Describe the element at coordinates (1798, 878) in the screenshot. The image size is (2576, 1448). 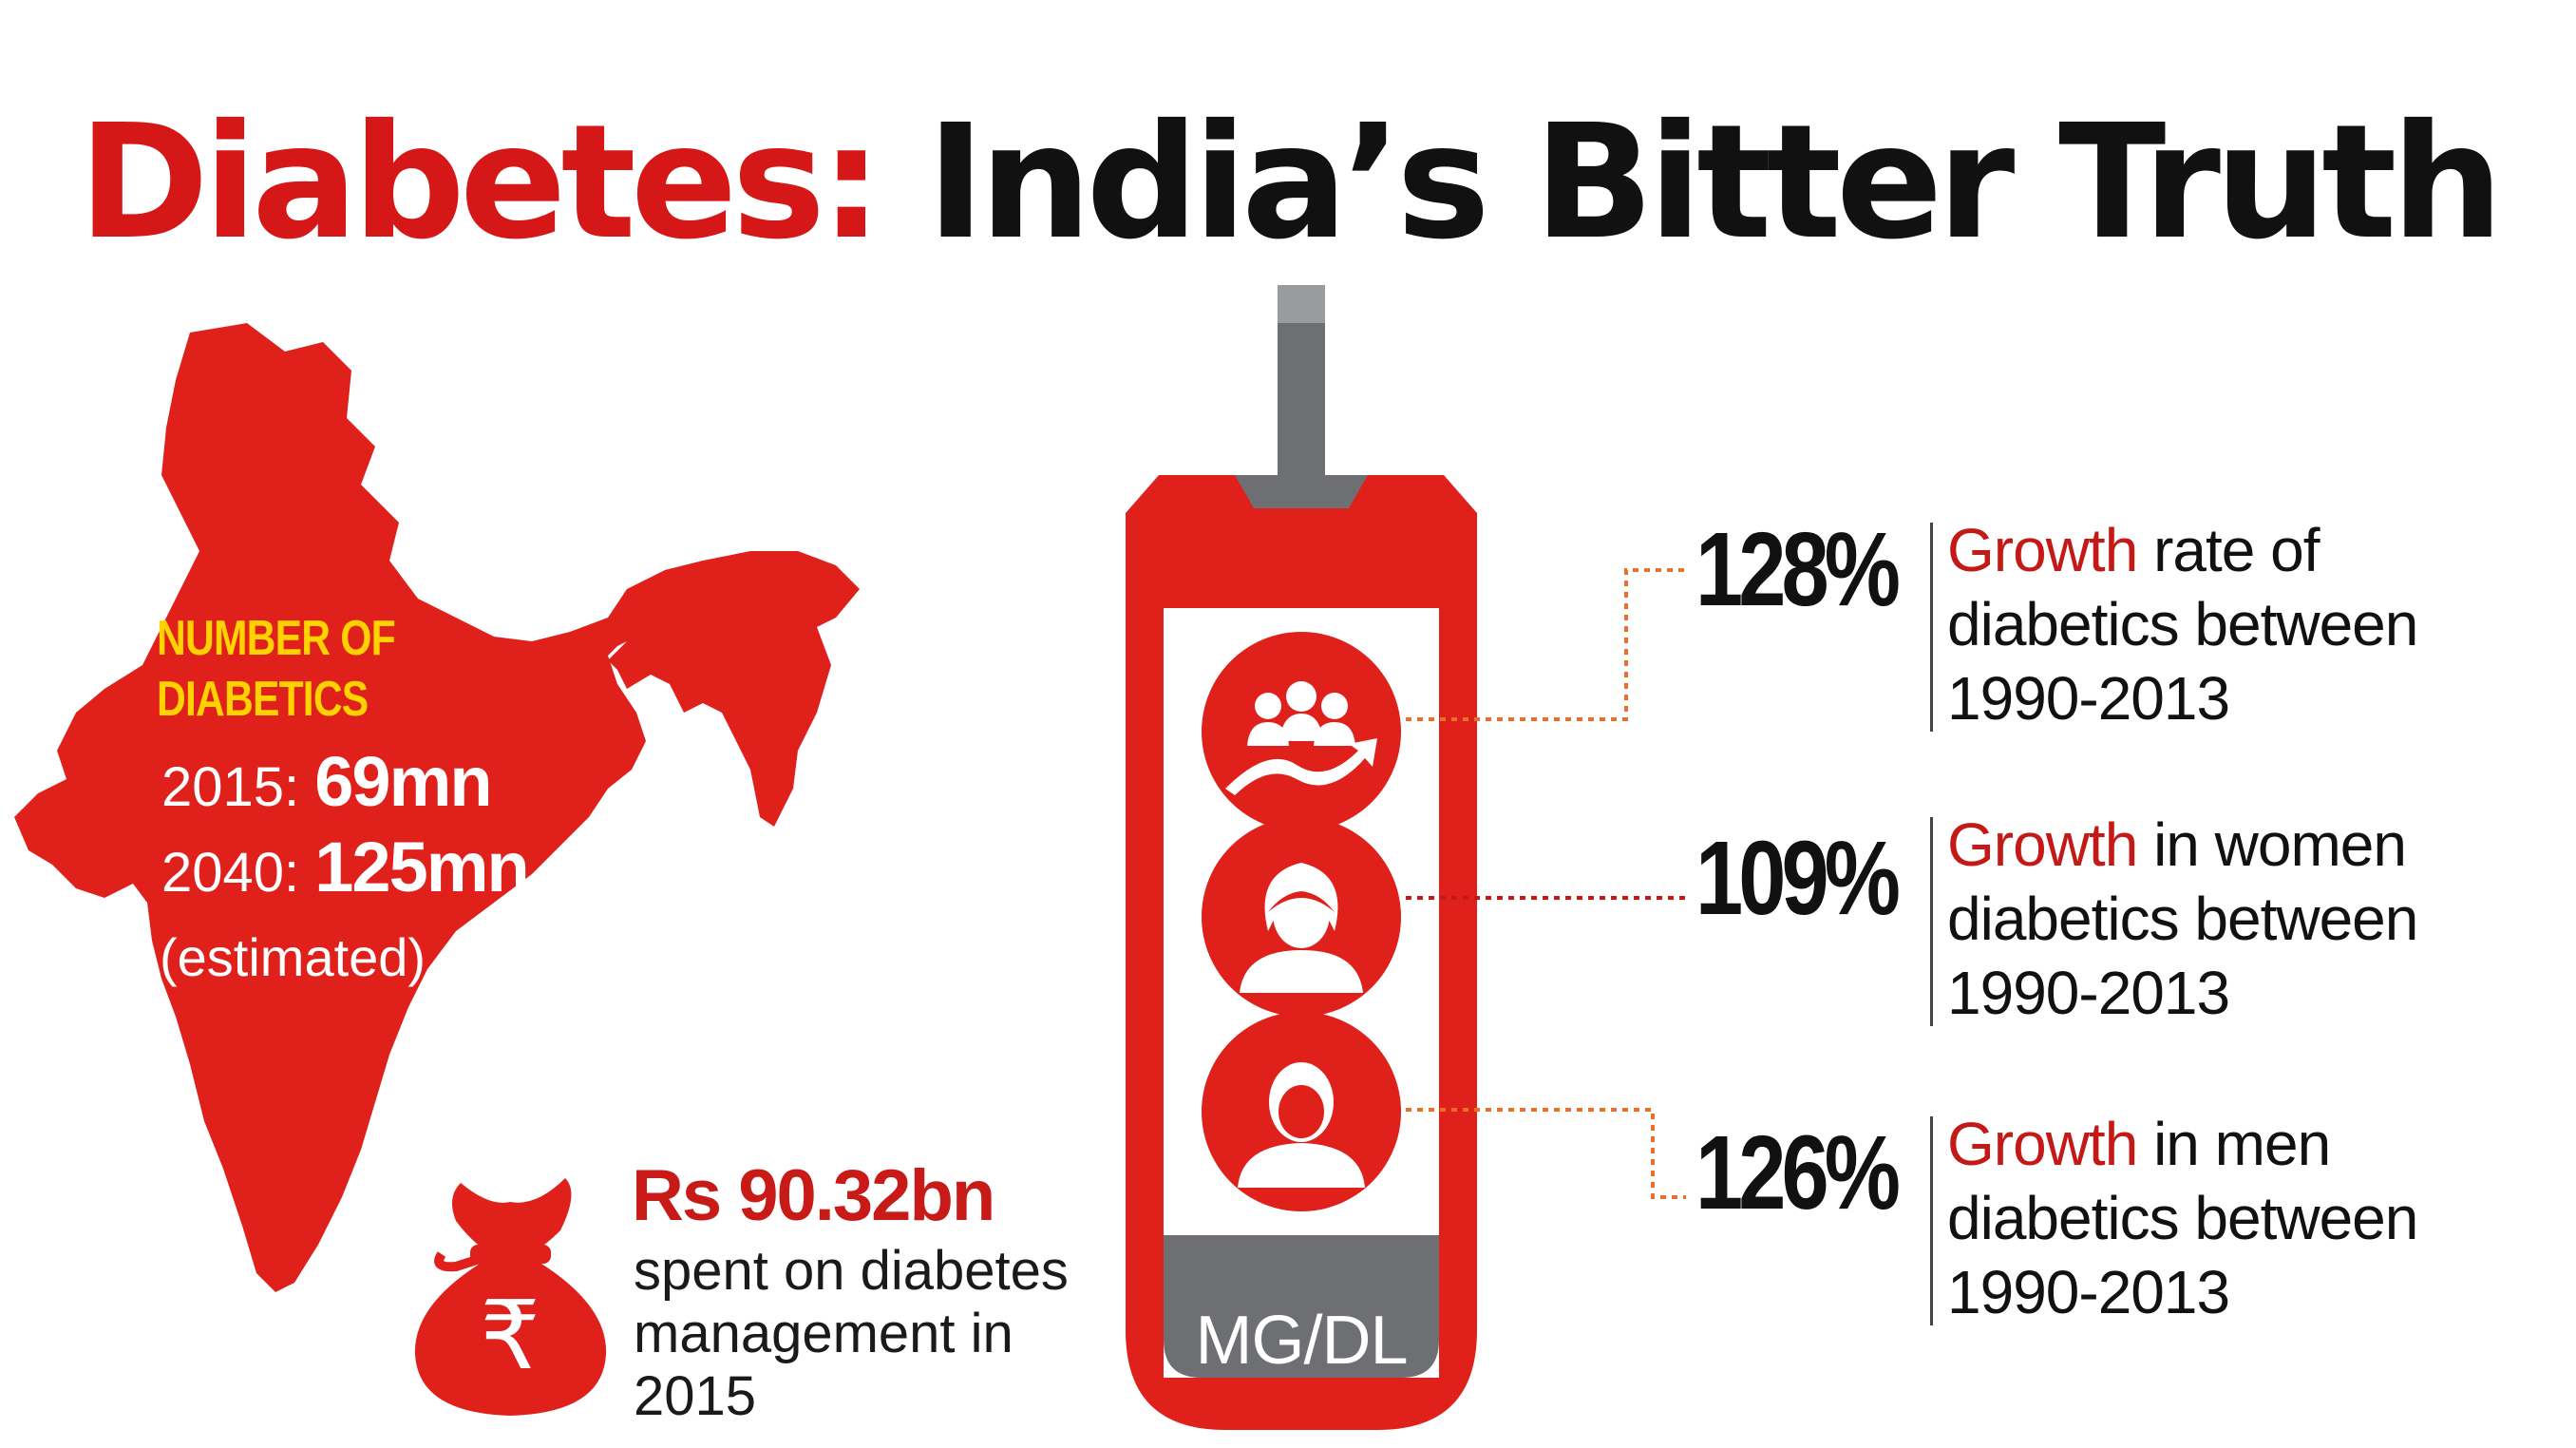
I see `growth-percent: 109%` at that location.